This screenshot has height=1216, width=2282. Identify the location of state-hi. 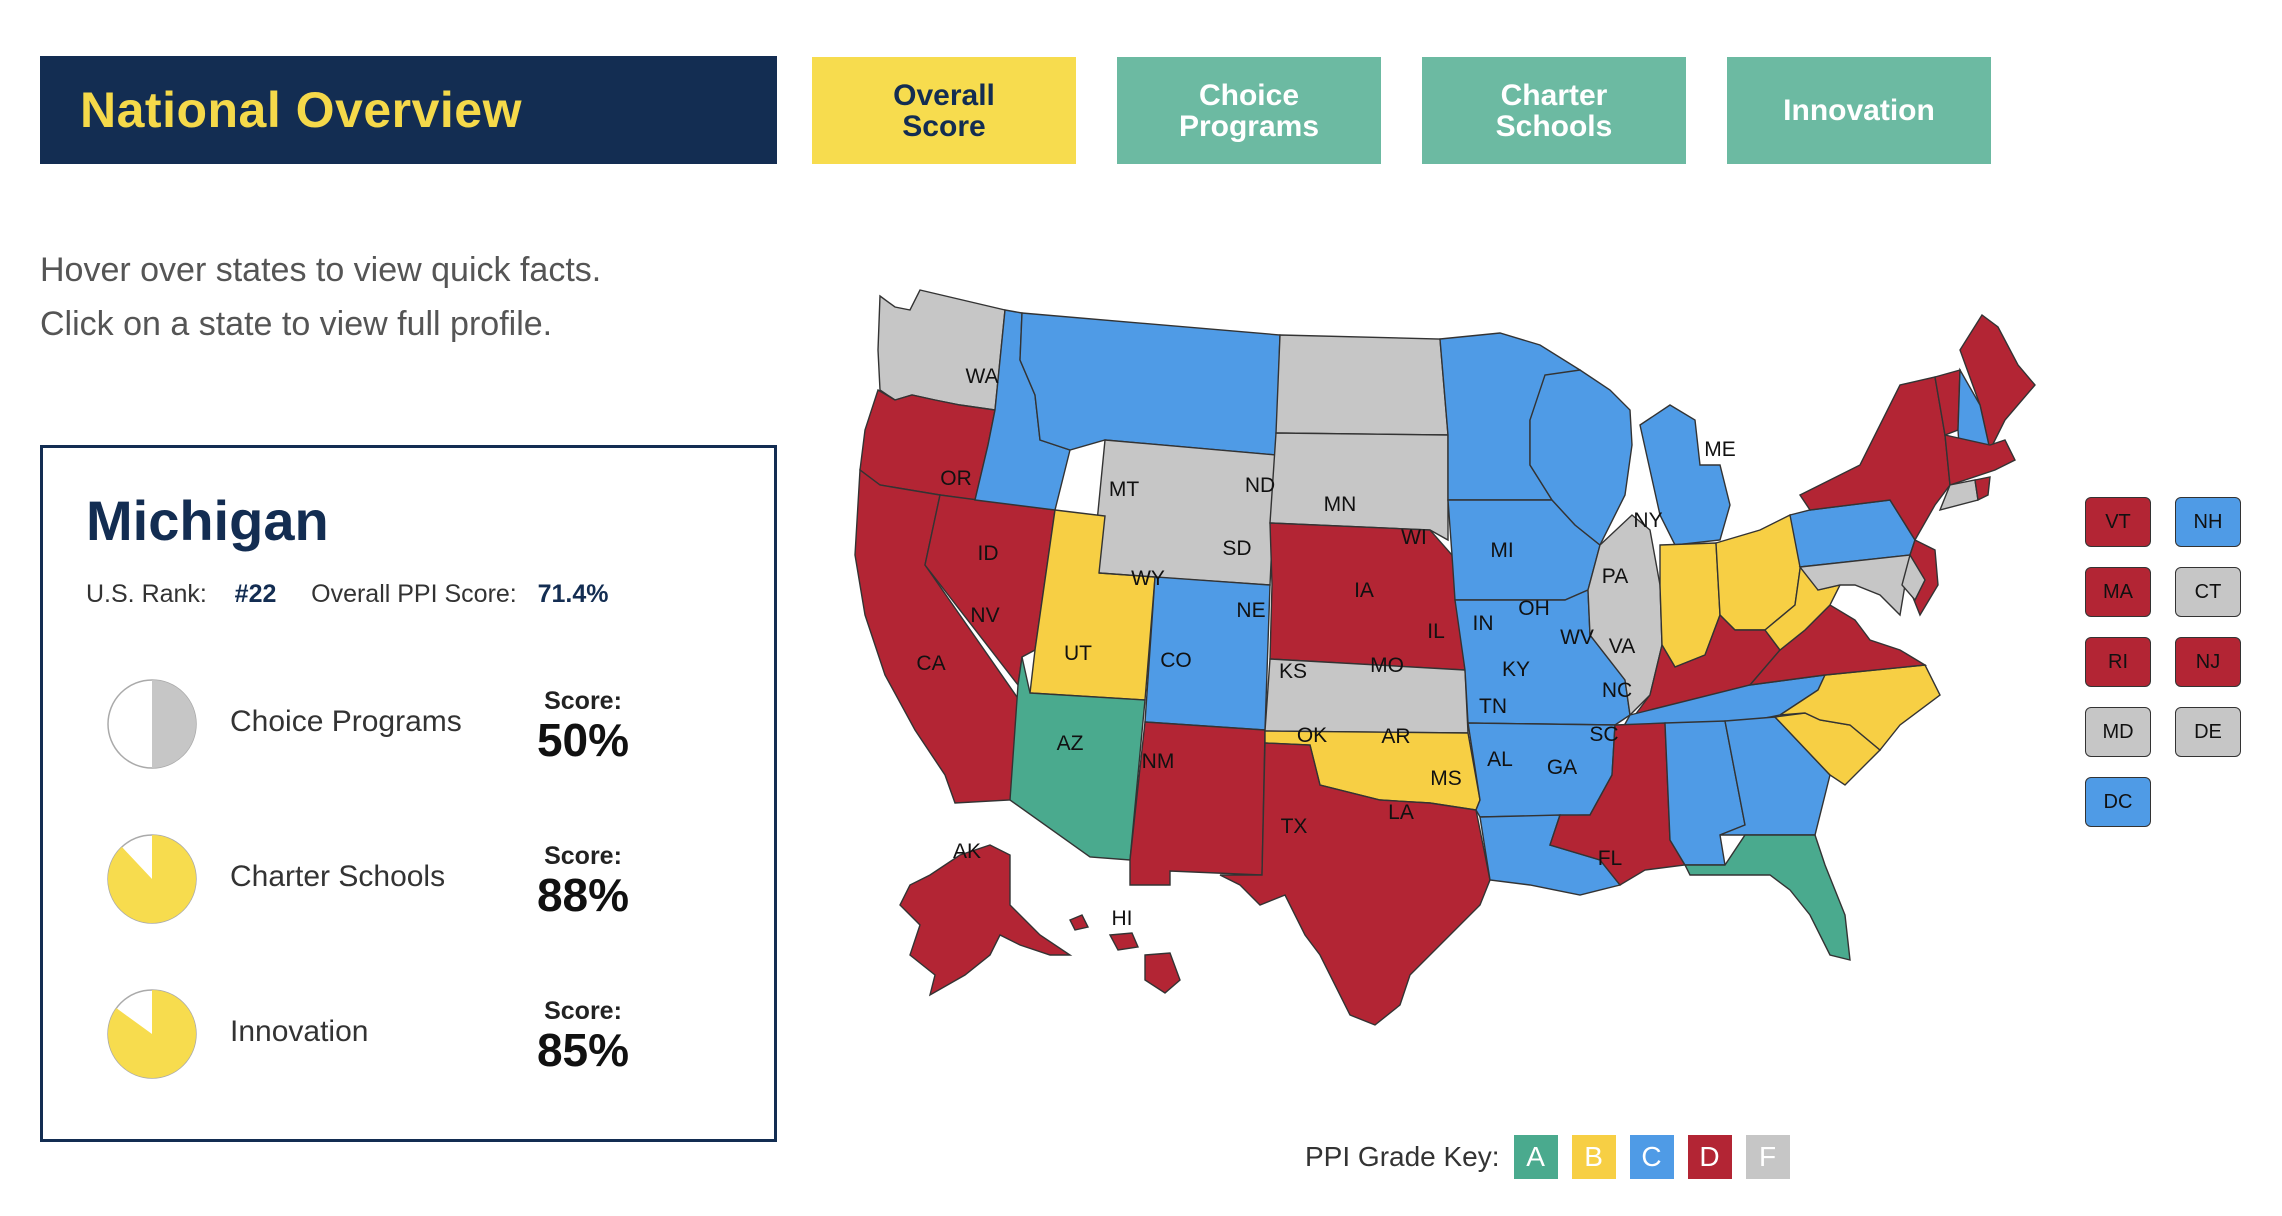
(1125, 954).